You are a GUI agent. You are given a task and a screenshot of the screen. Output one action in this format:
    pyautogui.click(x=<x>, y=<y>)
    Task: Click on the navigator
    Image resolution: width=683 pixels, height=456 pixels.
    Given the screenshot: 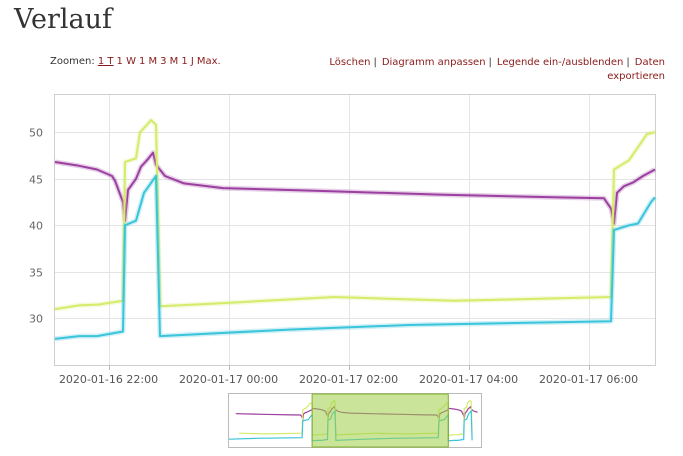 What is the action you would take?
    pyautogui.click(x=355, y=420)
    